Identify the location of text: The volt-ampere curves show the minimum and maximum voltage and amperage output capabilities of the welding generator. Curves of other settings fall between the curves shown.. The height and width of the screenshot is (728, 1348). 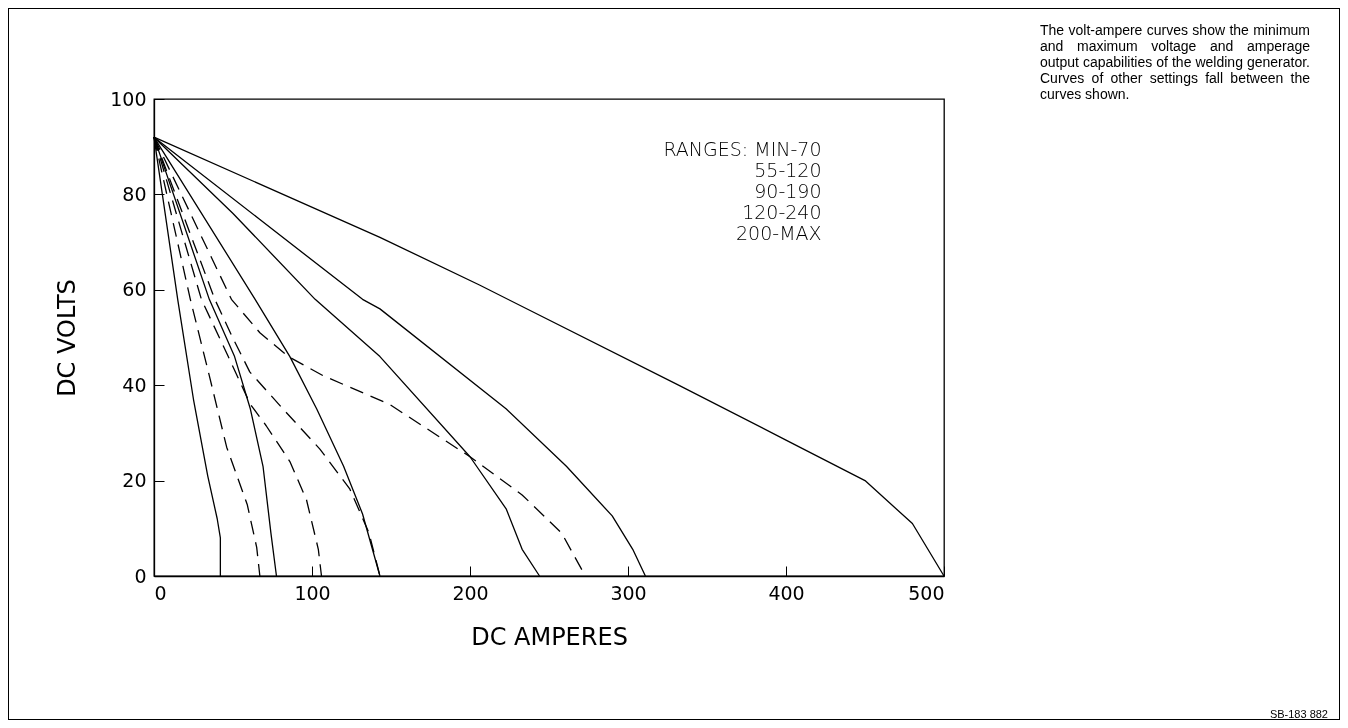
(1175, 62).